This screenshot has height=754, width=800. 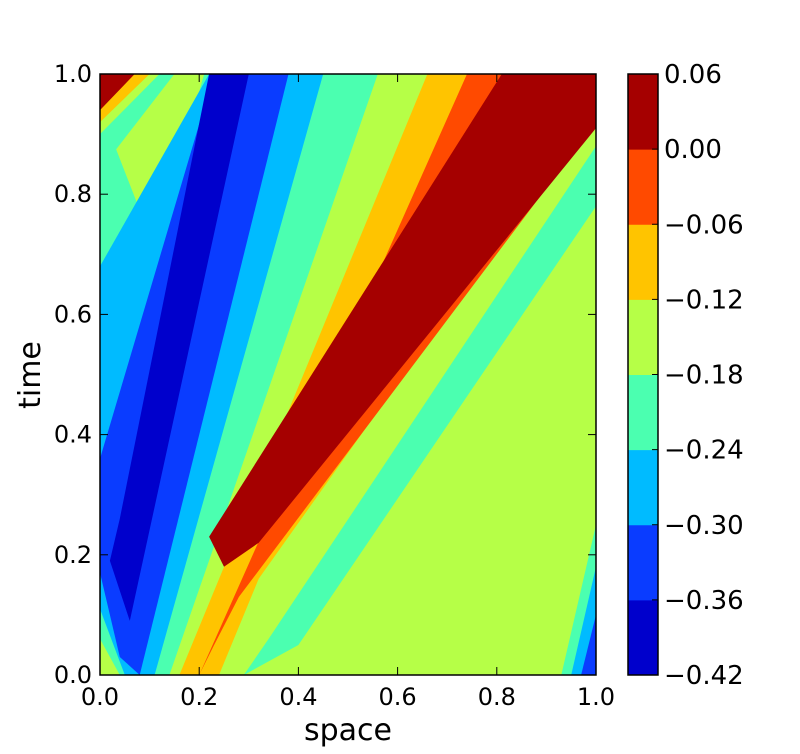 What do you see at coordinates (348, 730) in the screenshot?
I see `x-axis-label: space` at bounding box center [348, 730].